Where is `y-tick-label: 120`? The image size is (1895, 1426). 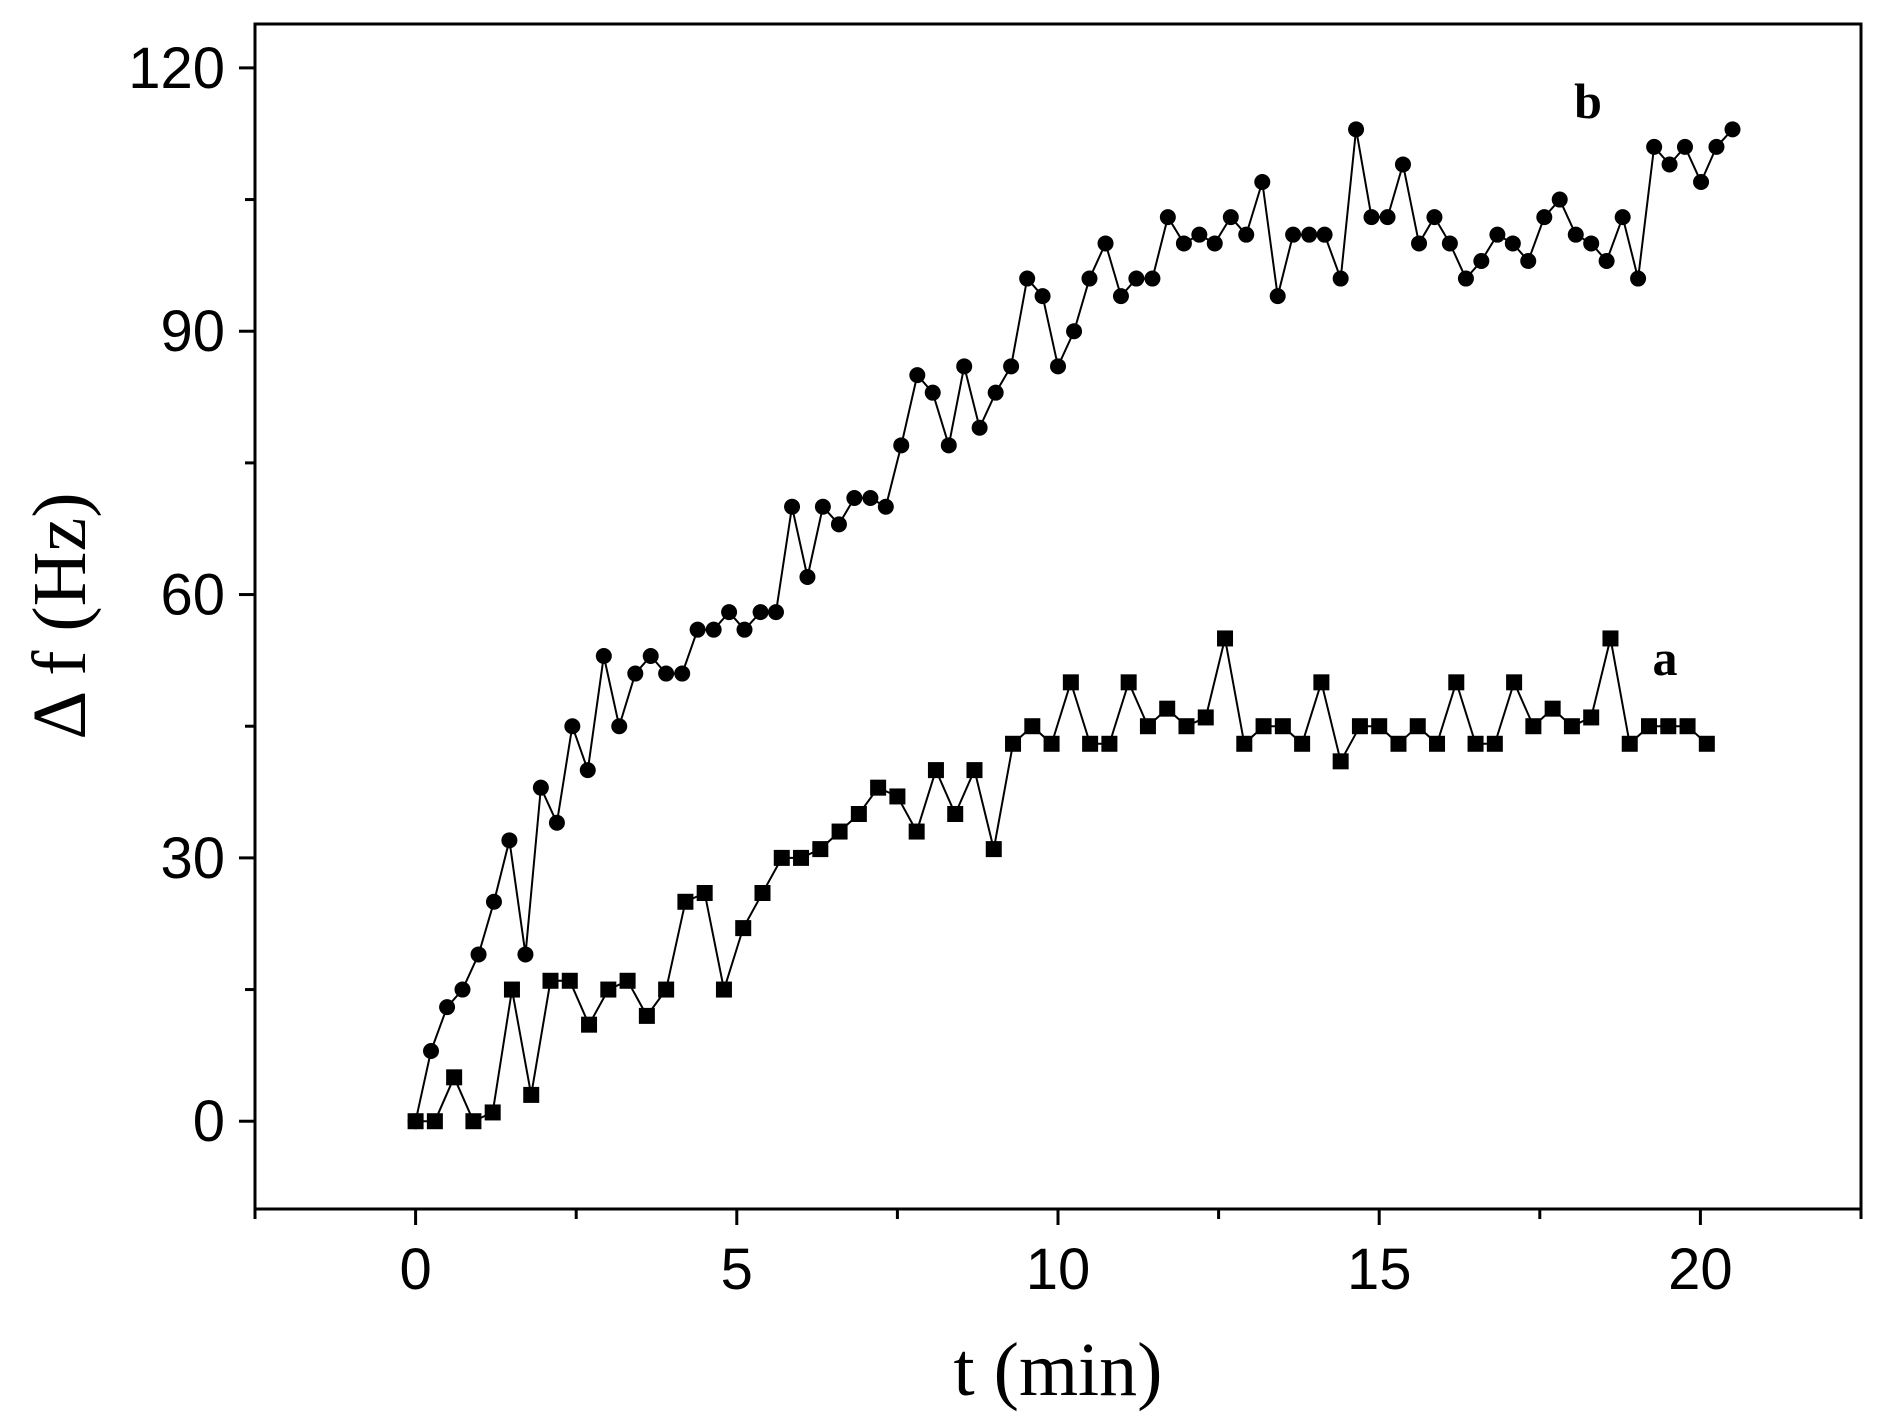
y-tick-label: 120 is located at coordinates (176, 68).